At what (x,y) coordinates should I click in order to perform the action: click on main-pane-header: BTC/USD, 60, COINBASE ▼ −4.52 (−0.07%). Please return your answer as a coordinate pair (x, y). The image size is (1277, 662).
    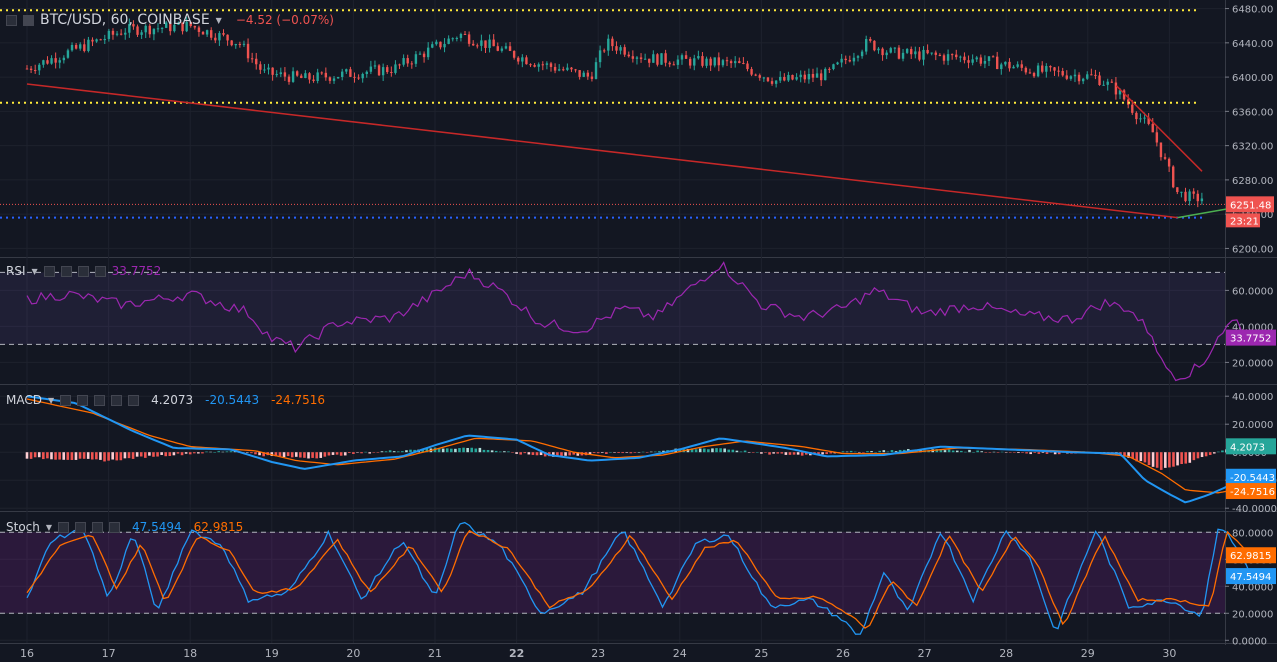
    Looking at the image, I should click on (170, 20).